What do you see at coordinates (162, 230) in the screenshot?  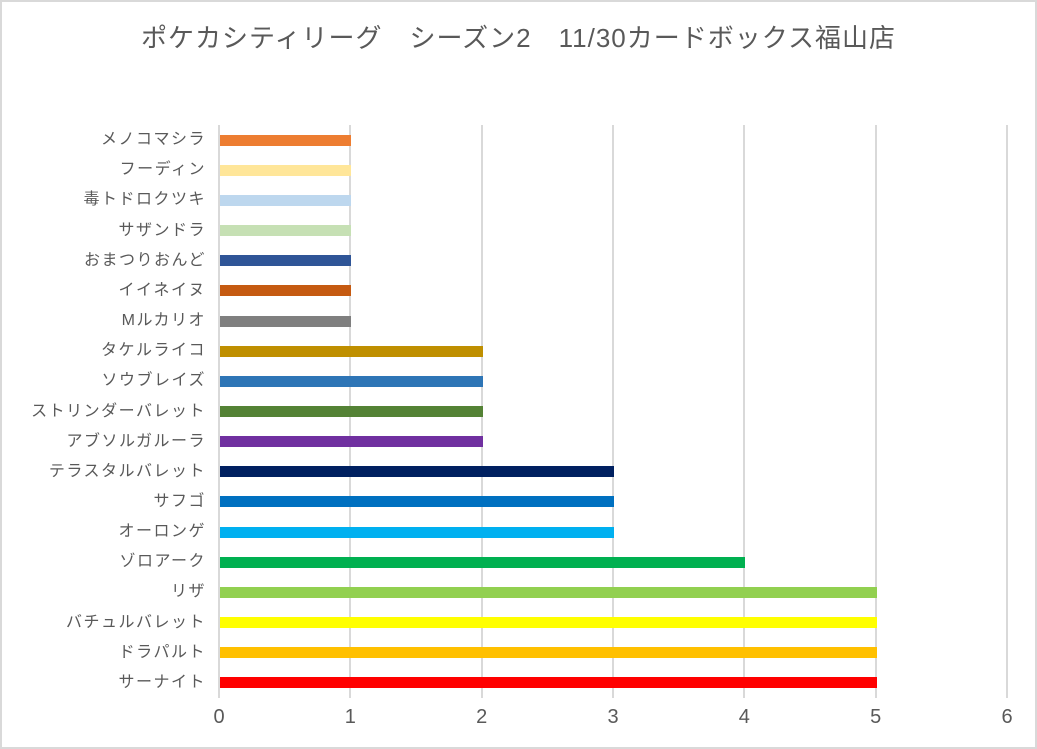 I see `category-label: サザンドラ` at bounding box center [162, 230].